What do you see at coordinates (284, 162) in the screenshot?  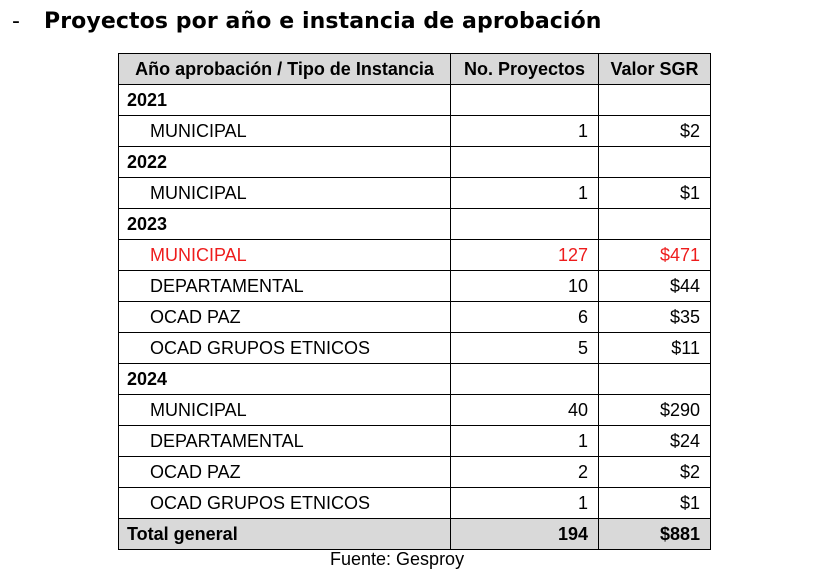 I see `year-label: 2022` at bounding box center [284, 162].